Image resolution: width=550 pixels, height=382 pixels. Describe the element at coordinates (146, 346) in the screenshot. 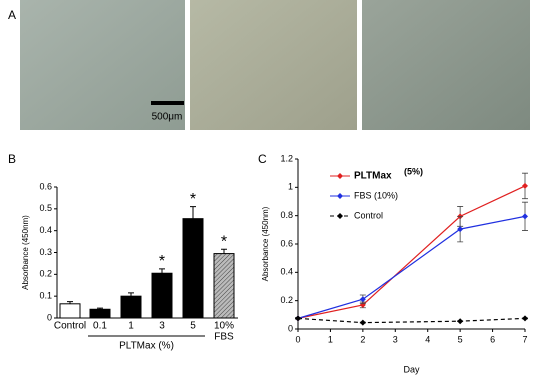

I see `group-label: PLTMax (%)` at that location.